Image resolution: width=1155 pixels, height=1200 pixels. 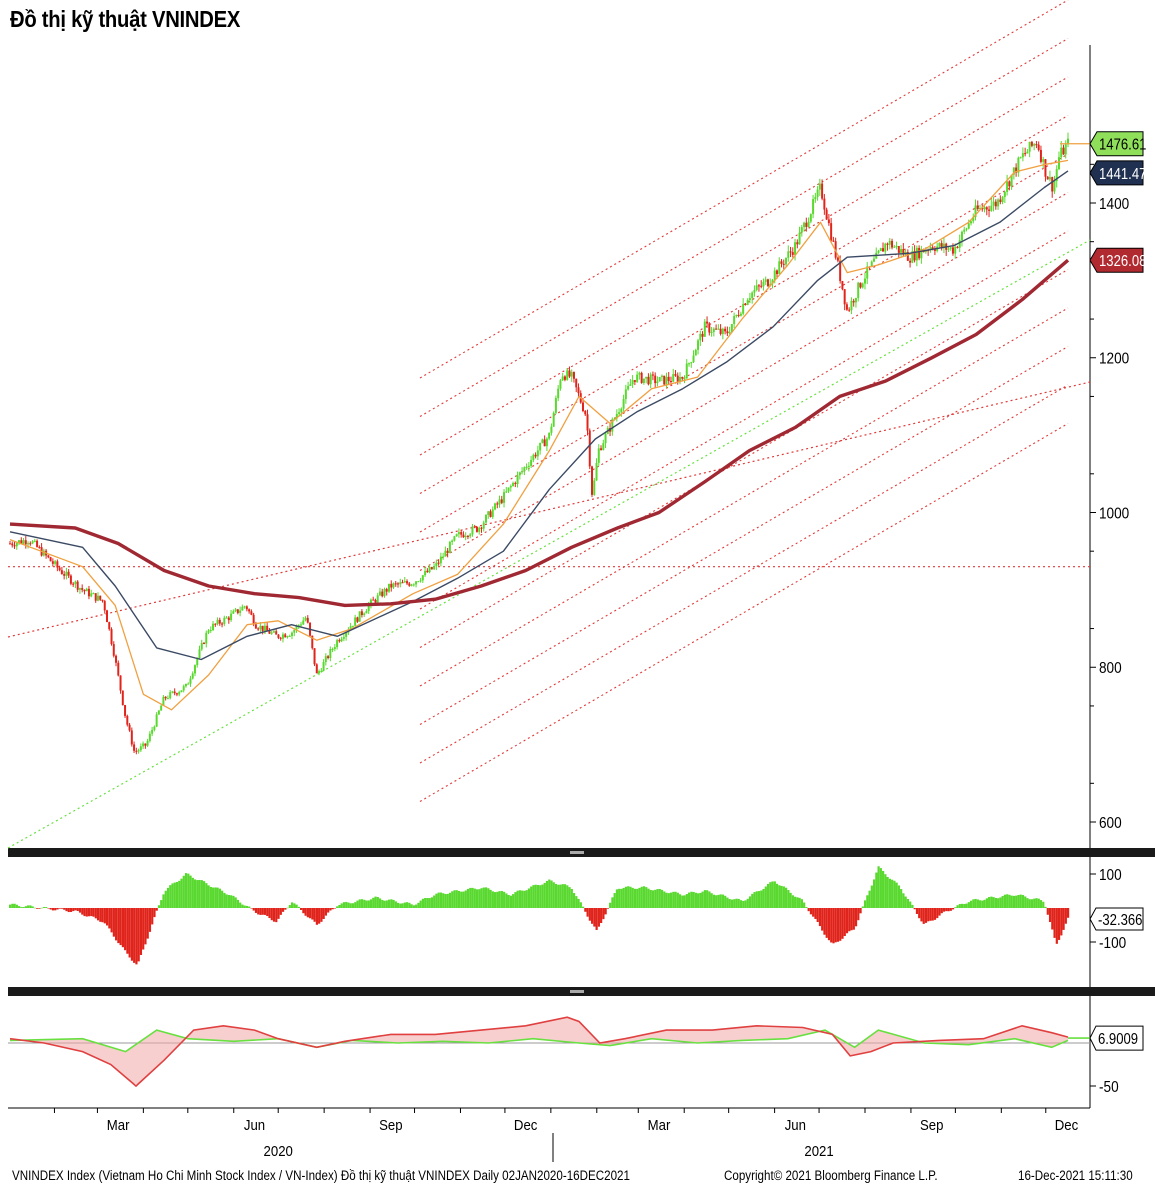 I want to click on footer-timestamp: 16-Dec-2021 15:11:30, so click(x=1075, y=1175).